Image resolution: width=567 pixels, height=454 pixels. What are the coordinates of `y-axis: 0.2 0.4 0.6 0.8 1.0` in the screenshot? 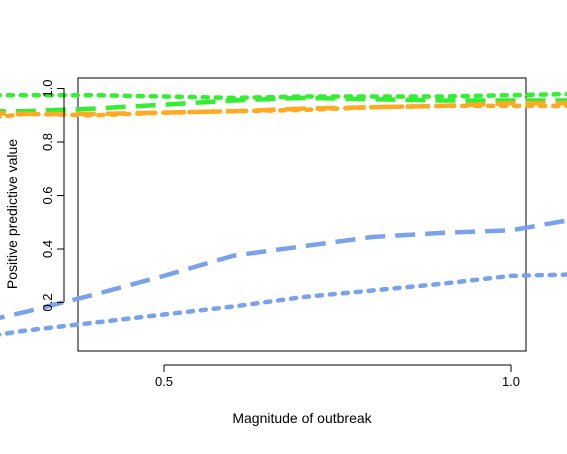 It's located at (52, 195).